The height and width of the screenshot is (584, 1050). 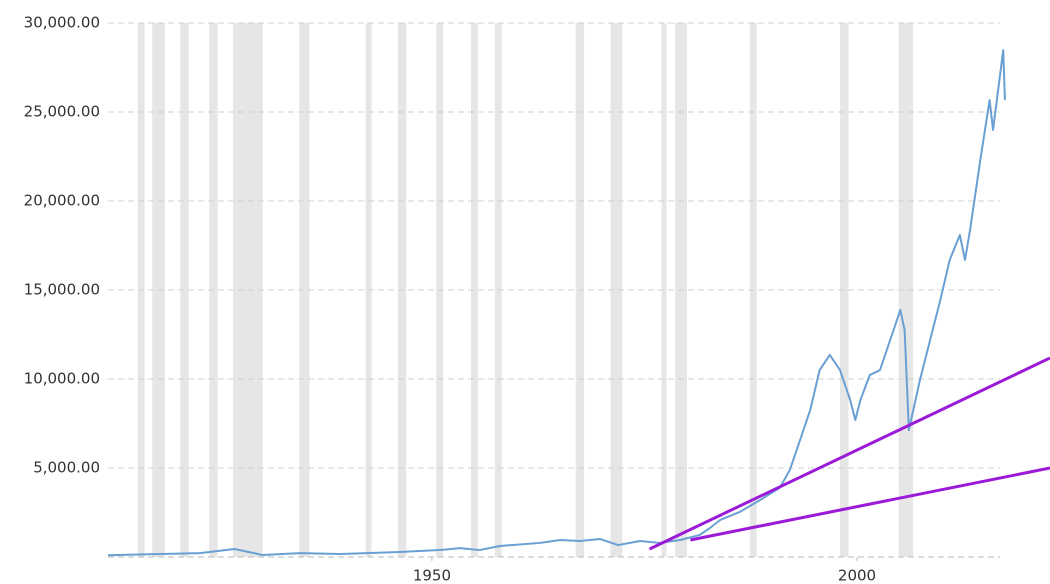 What do you see at coordinates (62, 201) in the screenshot?
I see `y-tick-label: 20,000.00` at bounding box center [62, 201].